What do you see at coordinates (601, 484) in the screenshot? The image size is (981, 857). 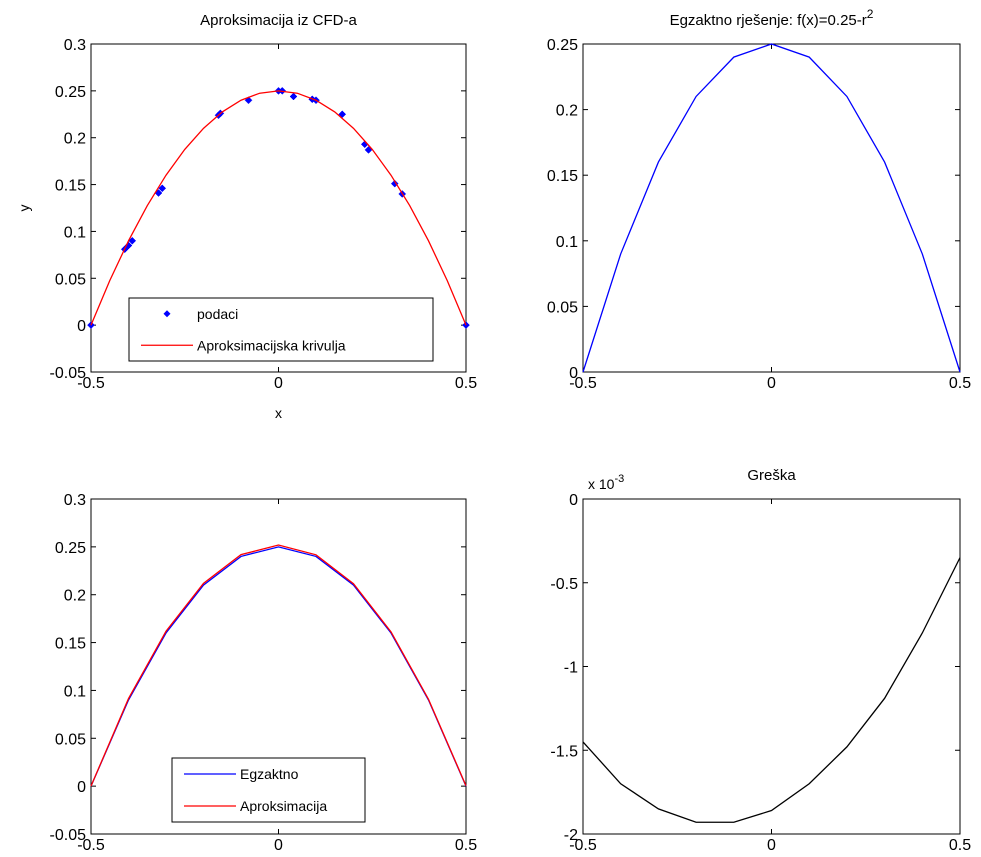 I see `exponent-base: x 10` at bounding box center [601, 484].